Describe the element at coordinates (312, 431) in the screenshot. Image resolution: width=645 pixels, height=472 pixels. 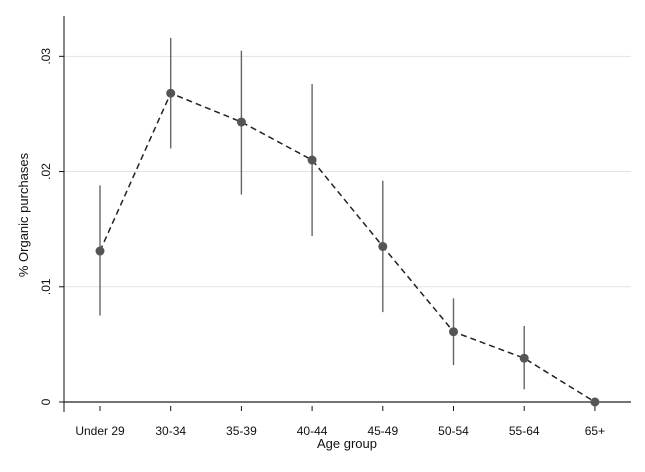
I see `x-tick-label-3: 40-44` at that location.